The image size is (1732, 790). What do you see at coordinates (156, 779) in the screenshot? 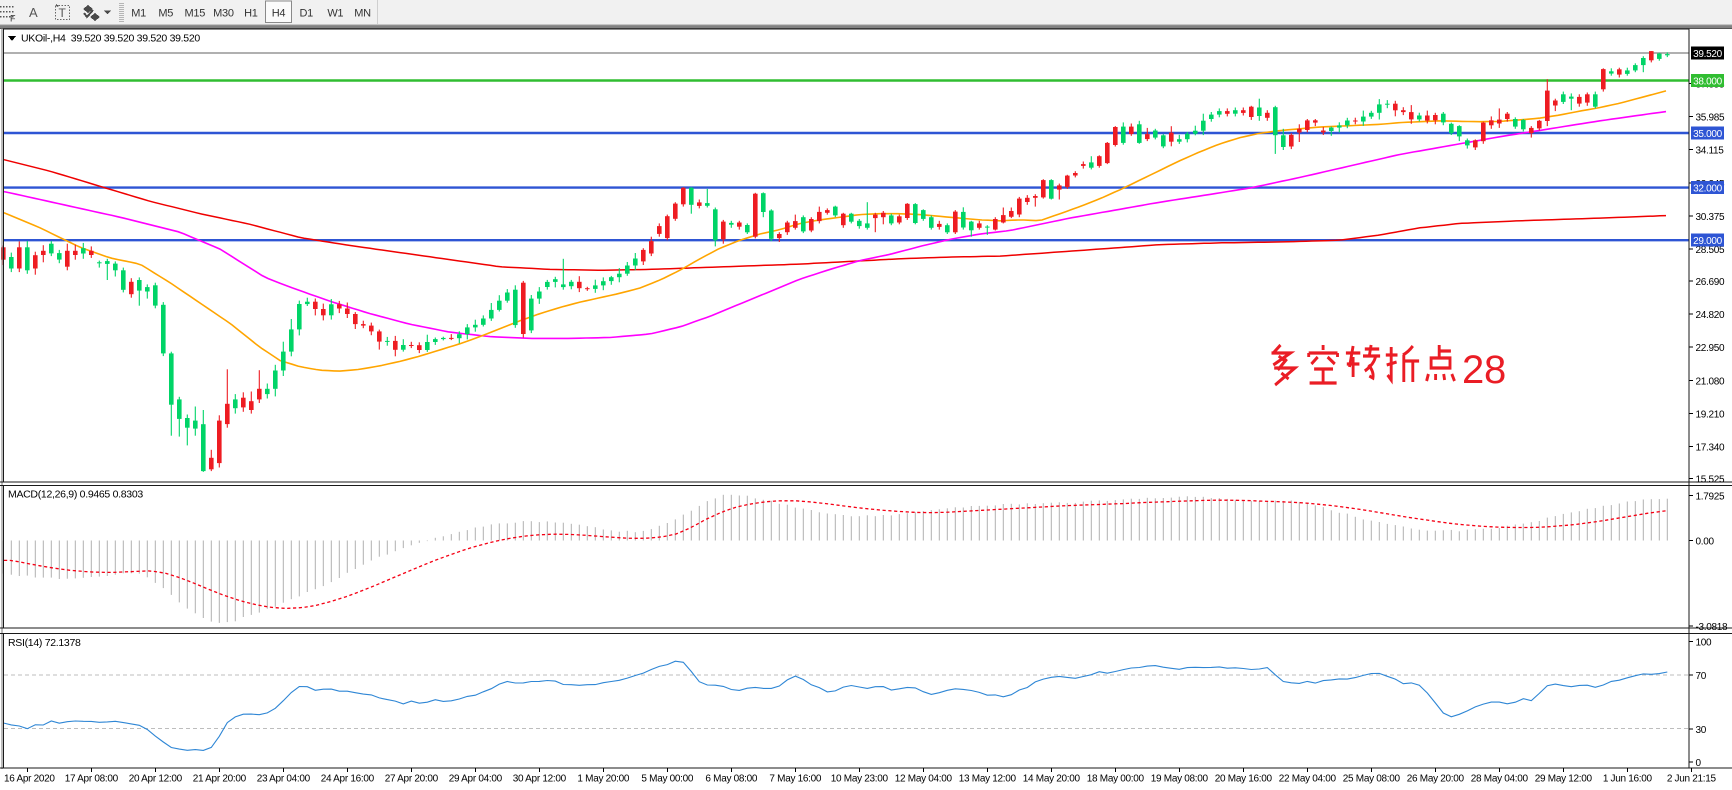
I see `svg-text: 20 Apr 12:00` at bounding box center [156, 779].